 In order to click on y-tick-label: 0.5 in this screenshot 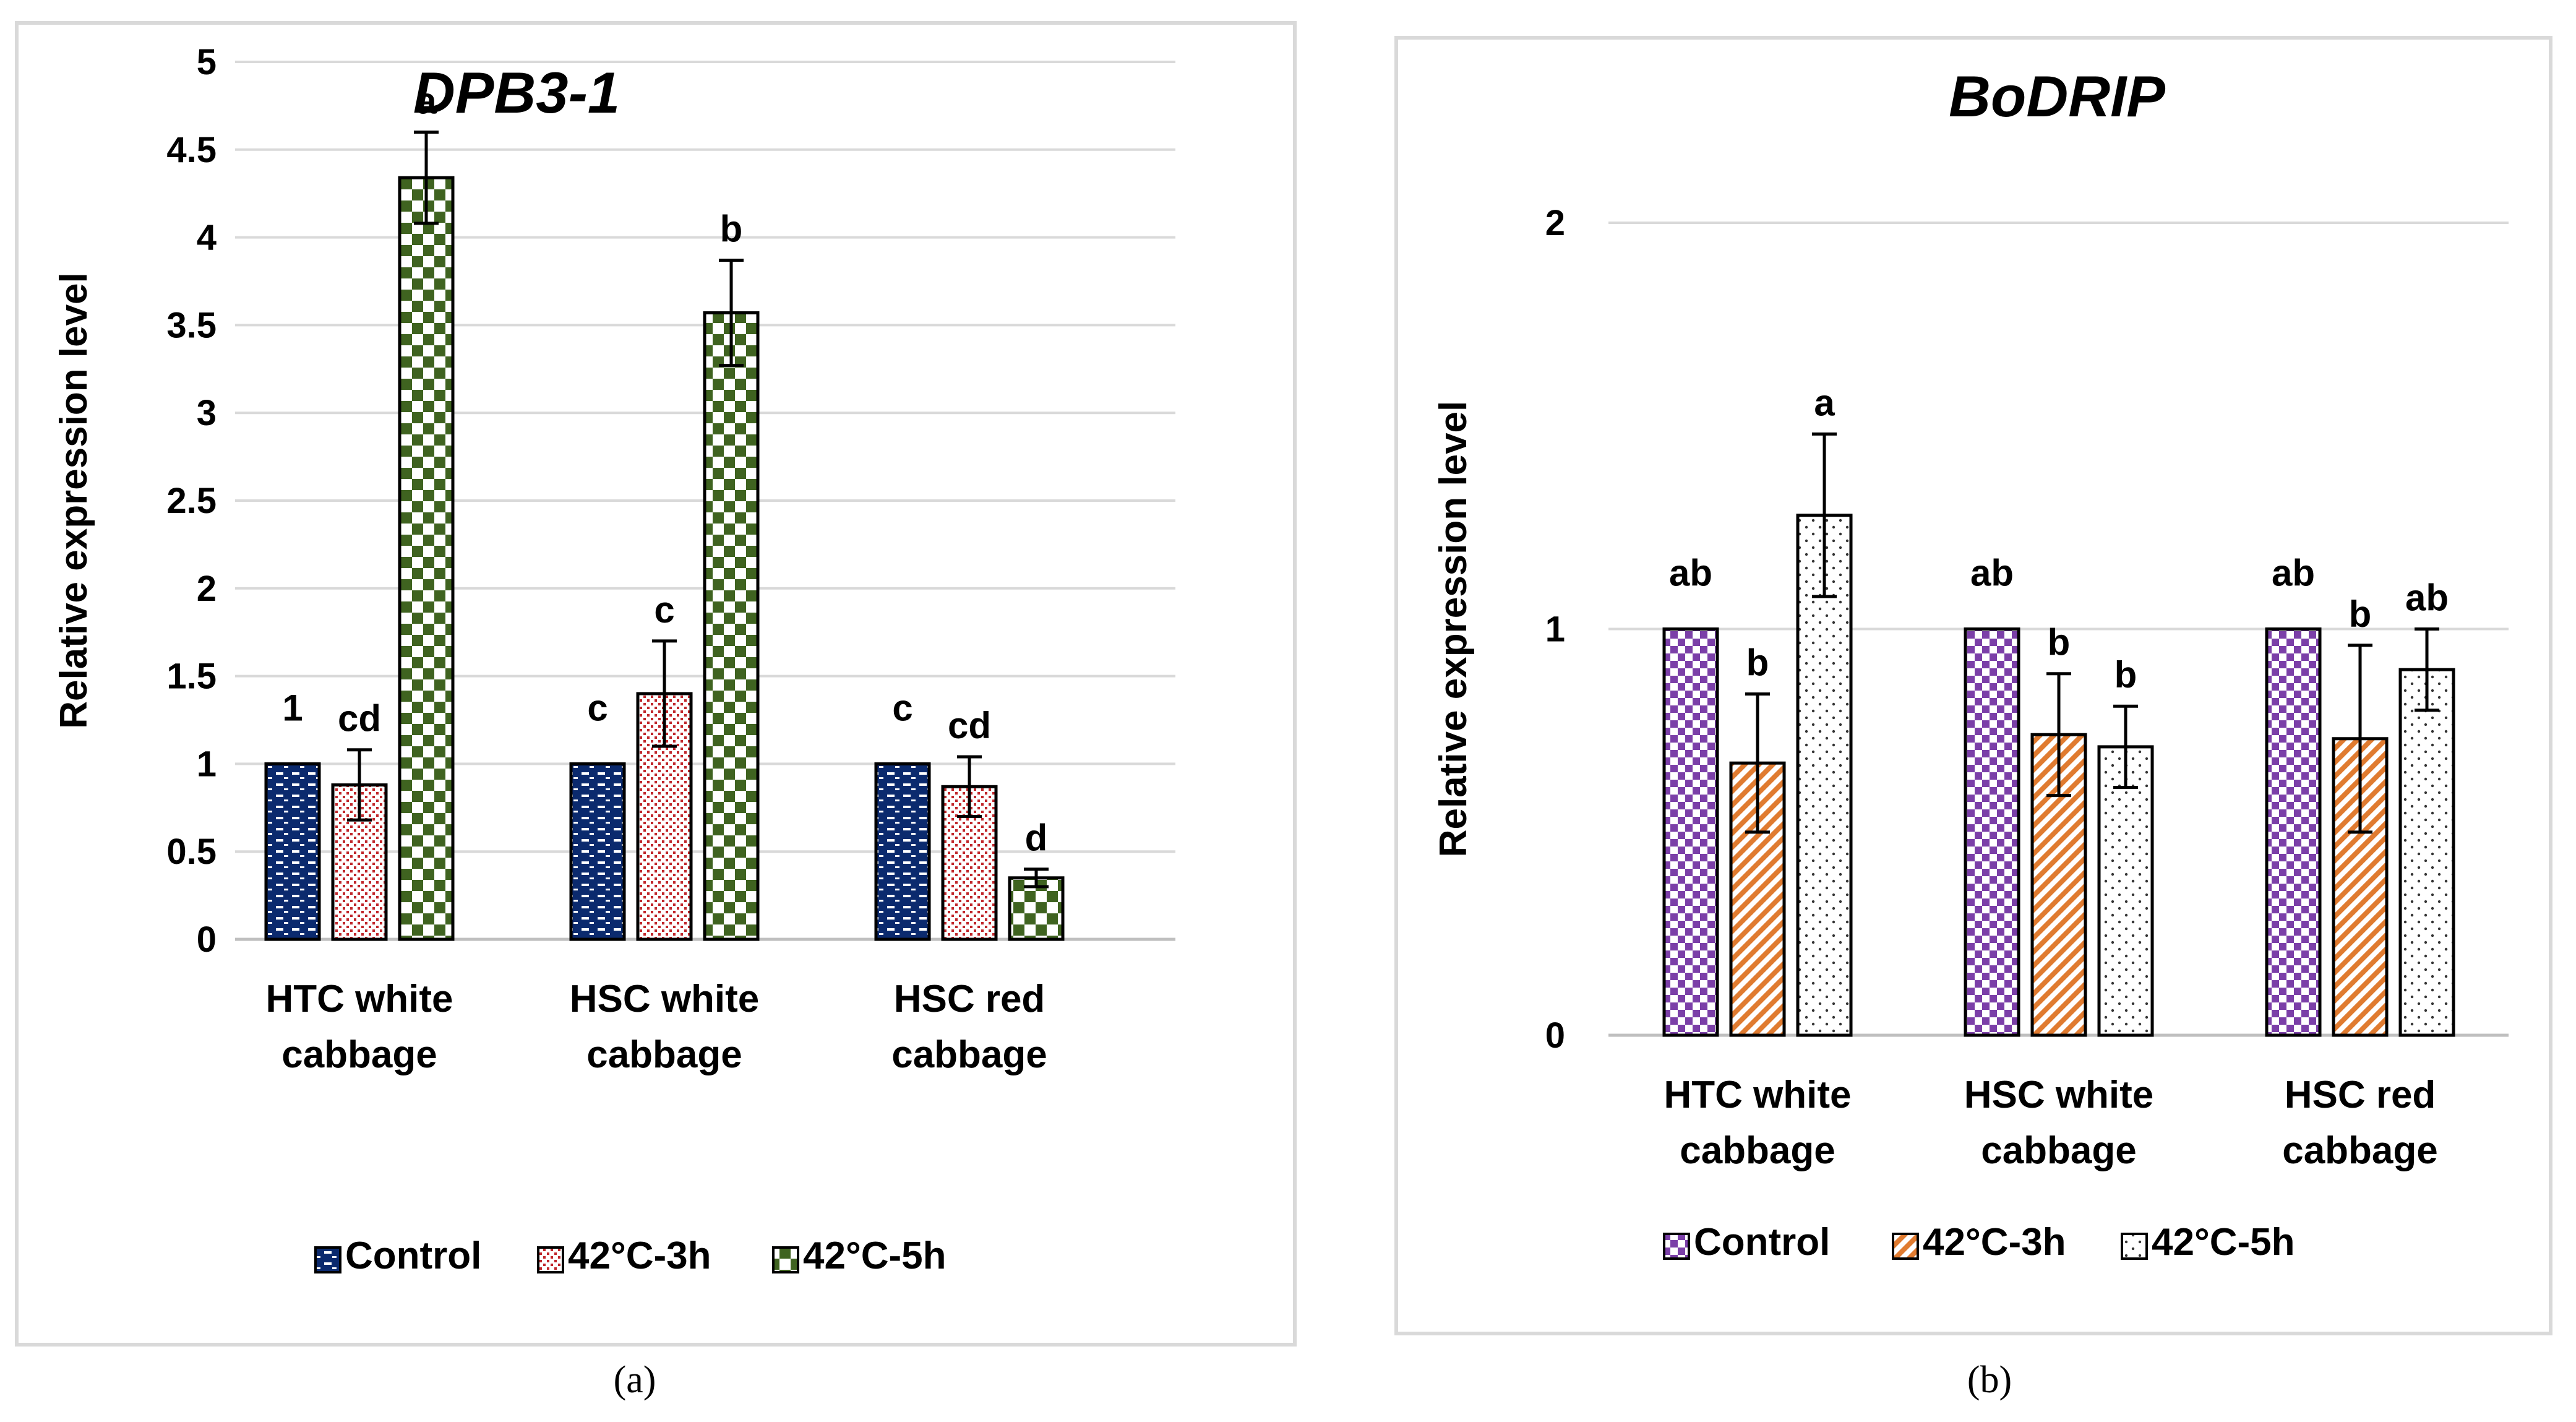, I will do `click(191, 852)`.